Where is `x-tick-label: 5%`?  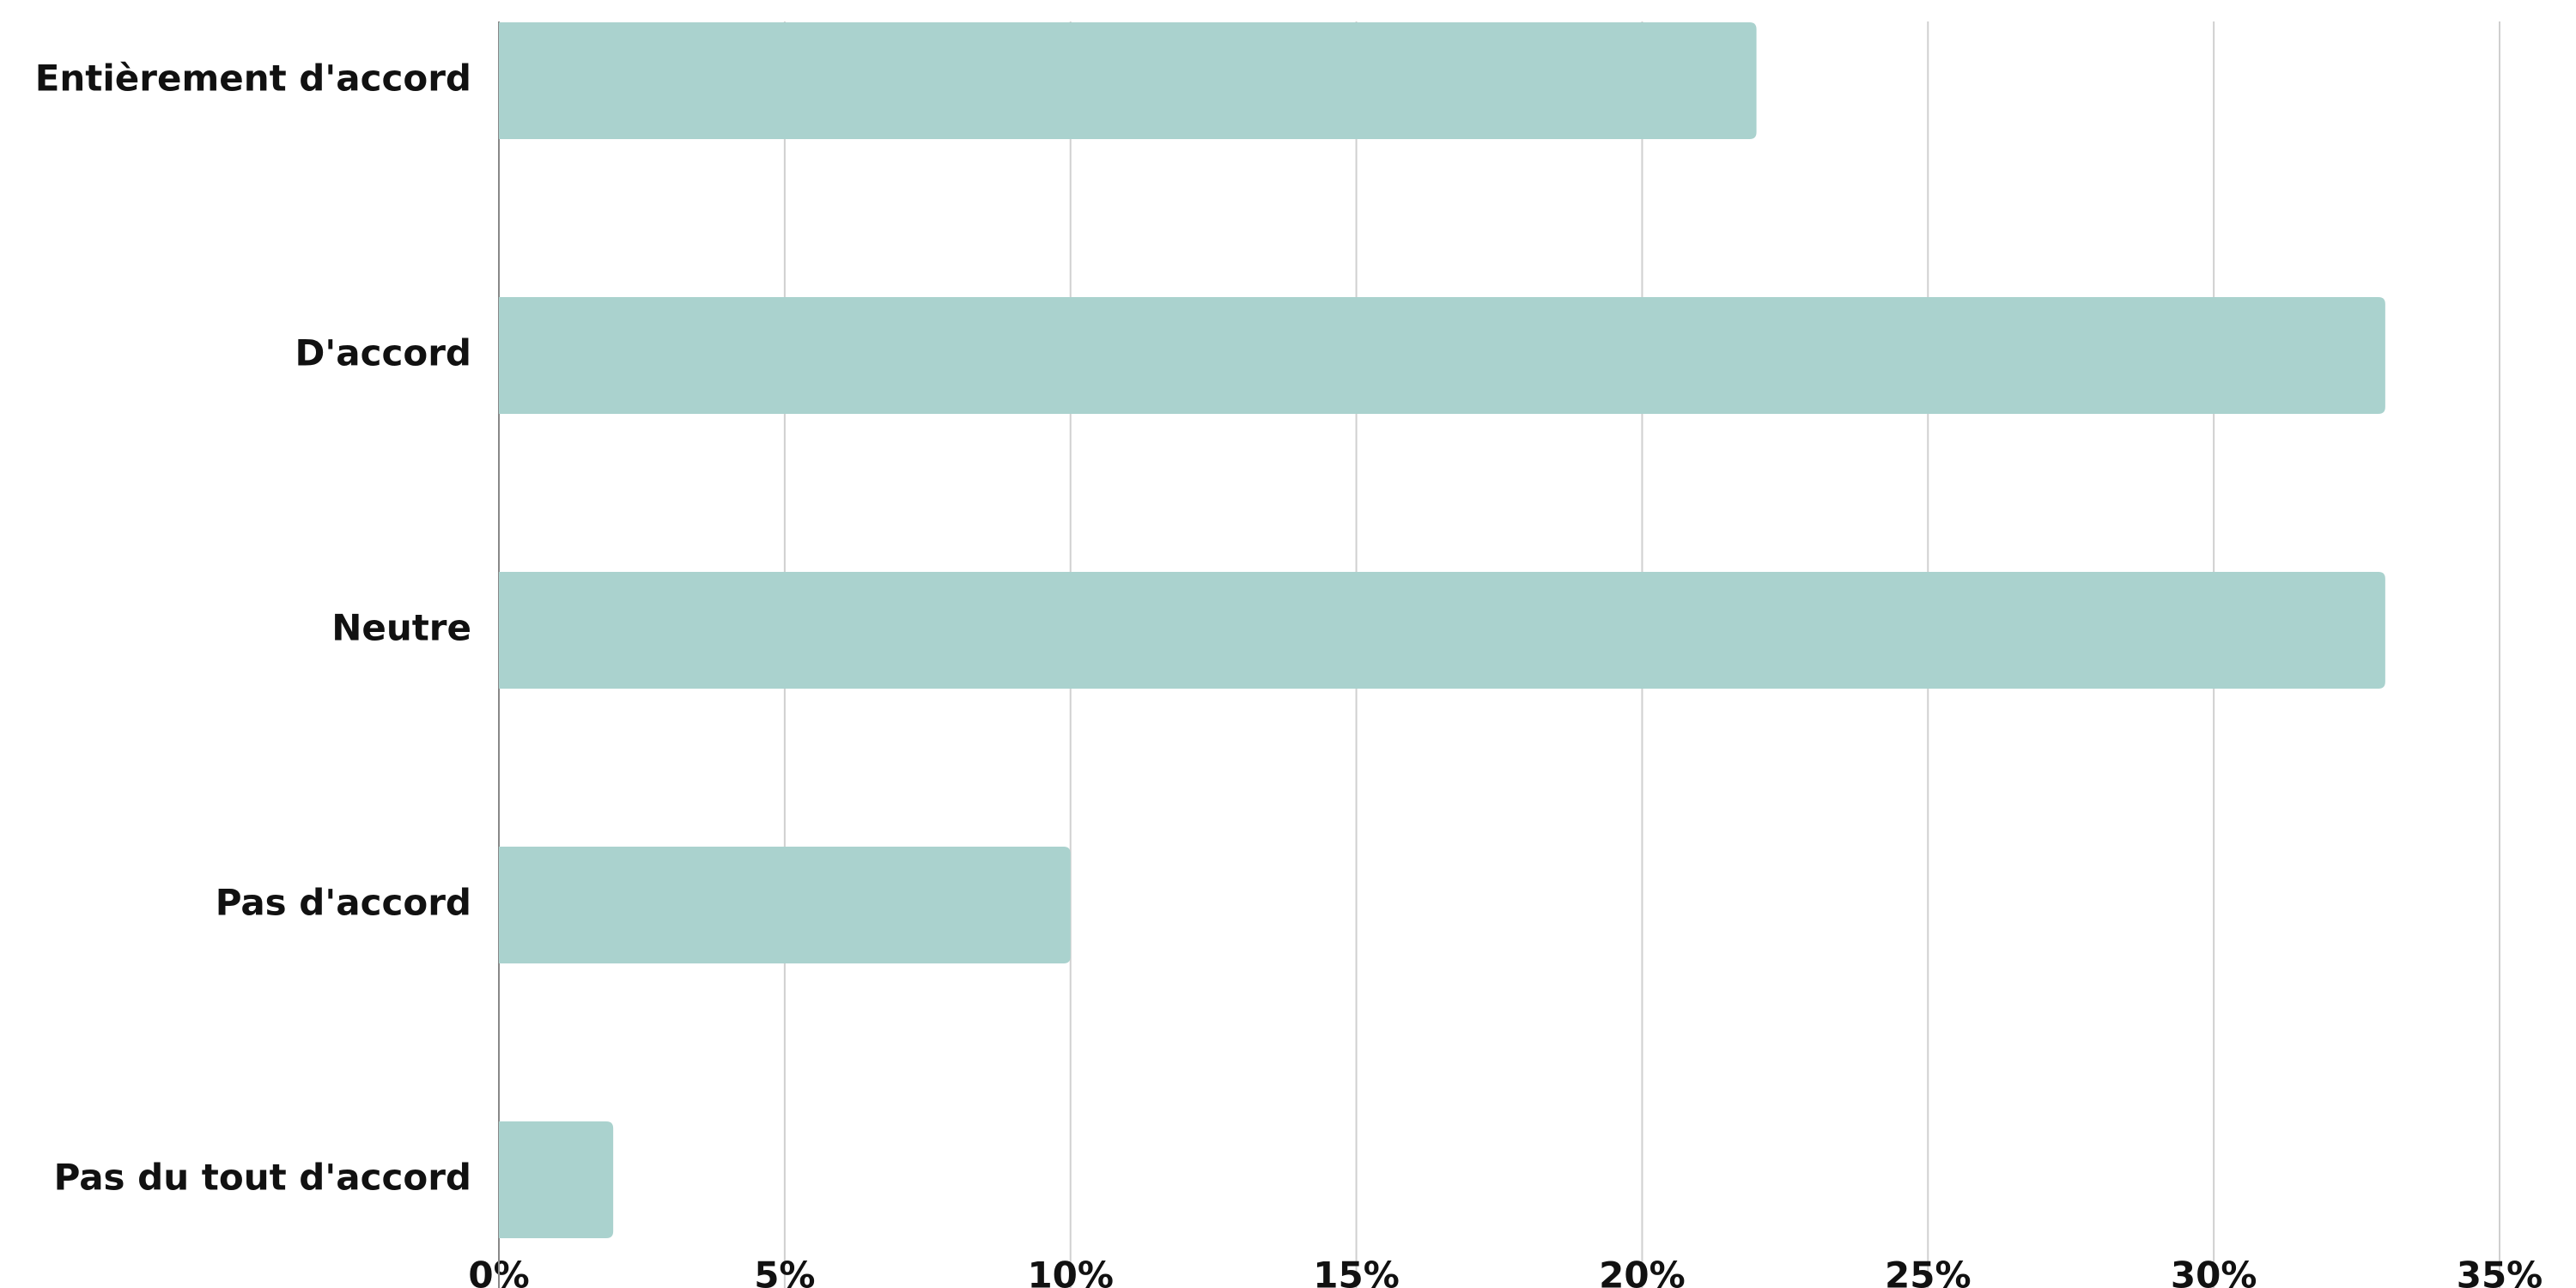 x-tick-label: 5% is located at coordinates (784, 1272).